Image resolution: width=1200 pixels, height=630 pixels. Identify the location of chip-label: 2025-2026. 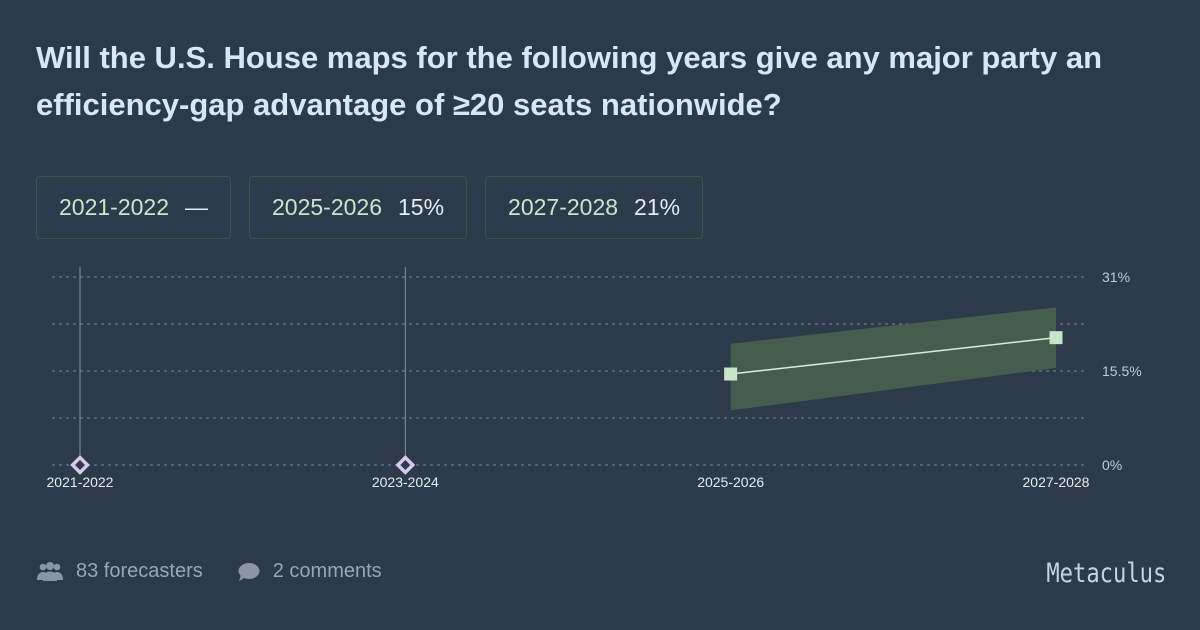
(327, 207).